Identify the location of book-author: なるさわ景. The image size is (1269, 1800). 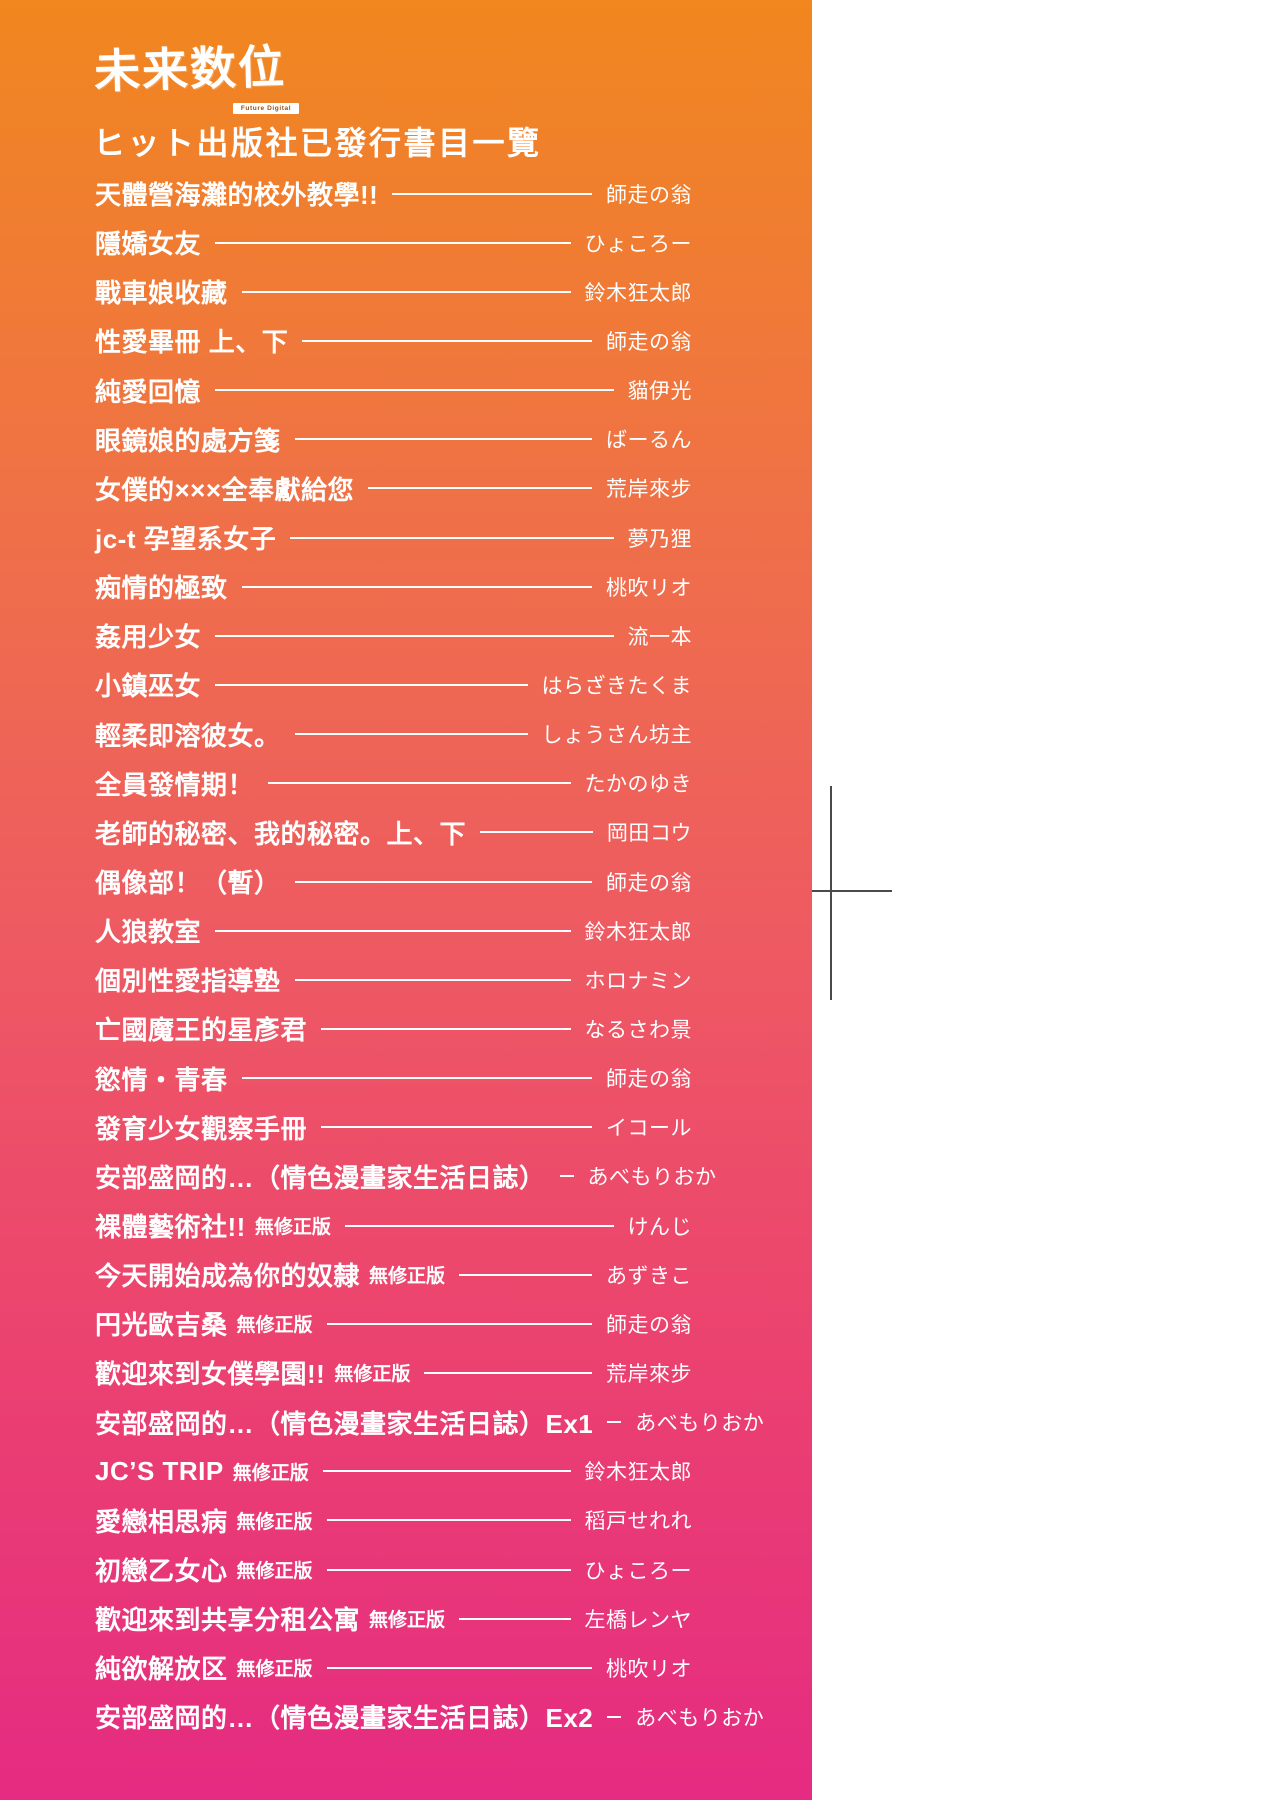
(638, 1030).